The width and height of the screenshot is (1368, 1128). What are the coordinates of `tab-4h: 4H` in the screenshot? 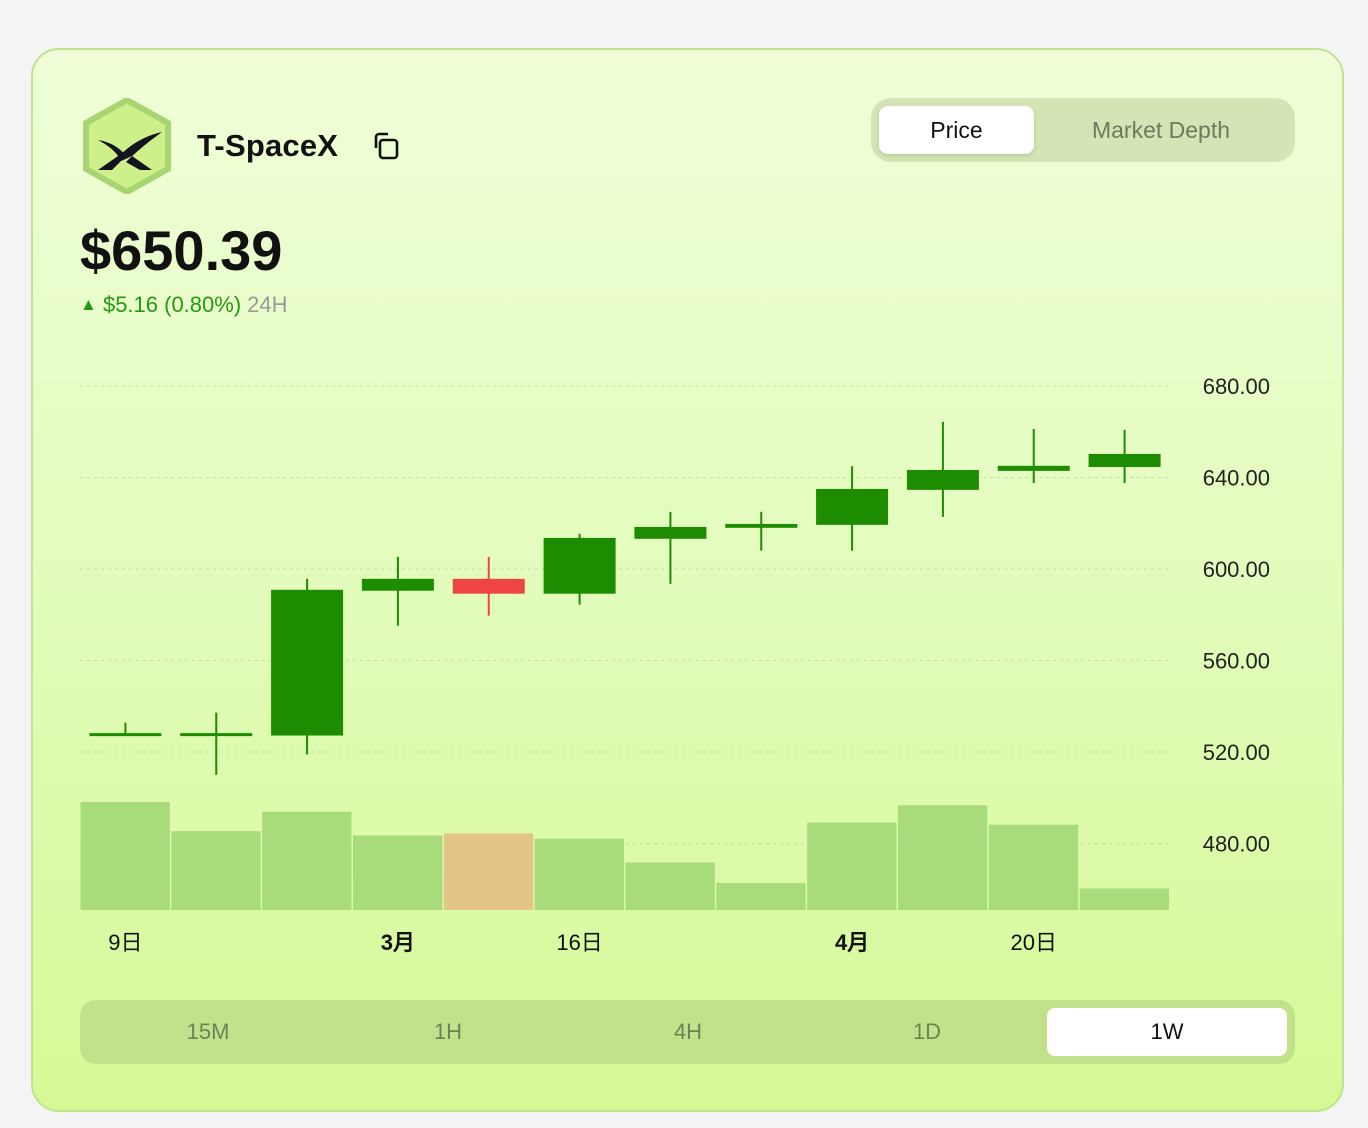 It's located at (688, 1031).